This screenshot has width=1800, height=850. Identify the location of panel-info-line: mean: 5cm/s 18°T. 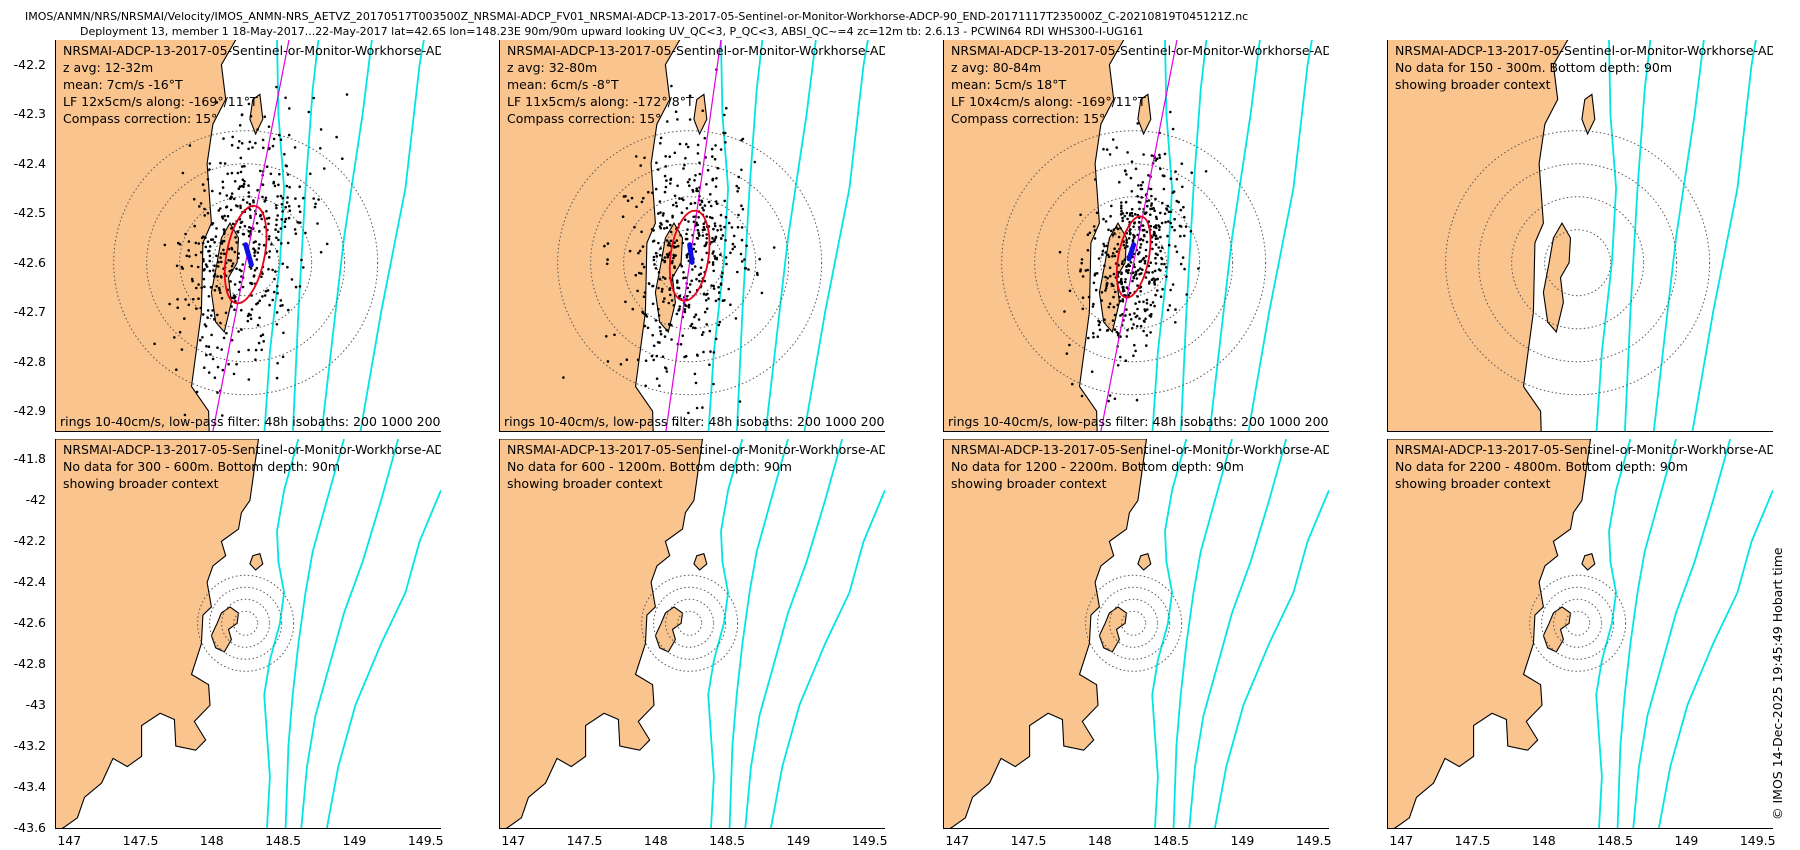
(1009, 84).